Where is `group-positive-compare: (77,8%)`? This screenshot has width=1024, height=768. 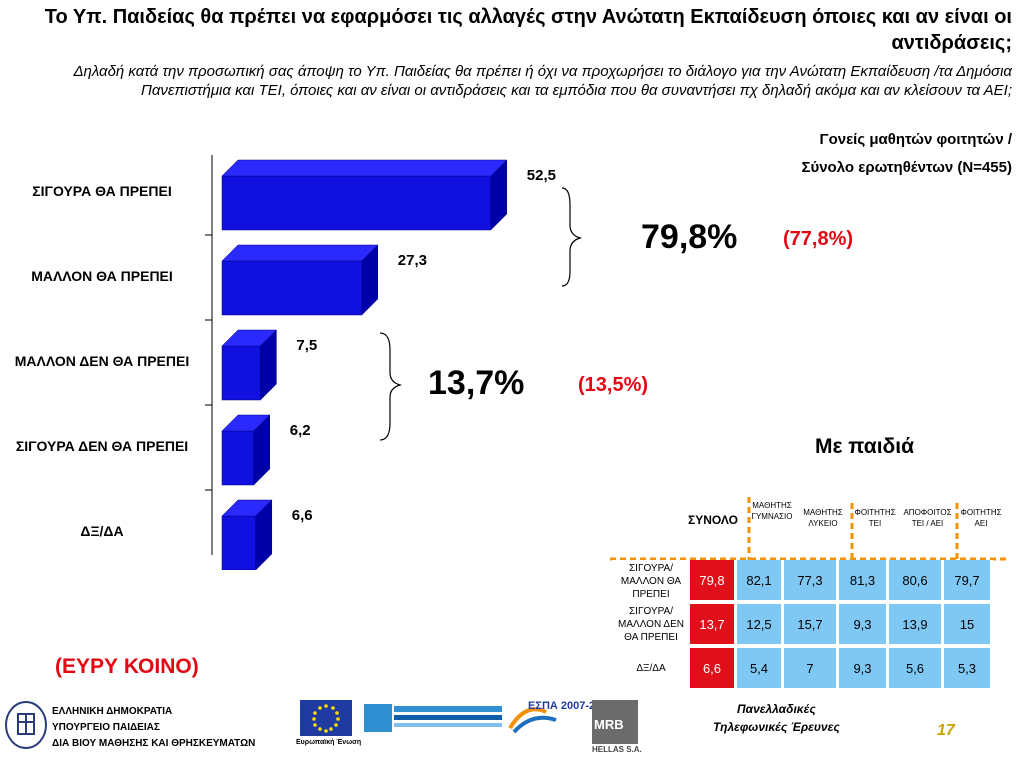
group-positive-compare: (77,8%) is located at coordinates (818, 239).